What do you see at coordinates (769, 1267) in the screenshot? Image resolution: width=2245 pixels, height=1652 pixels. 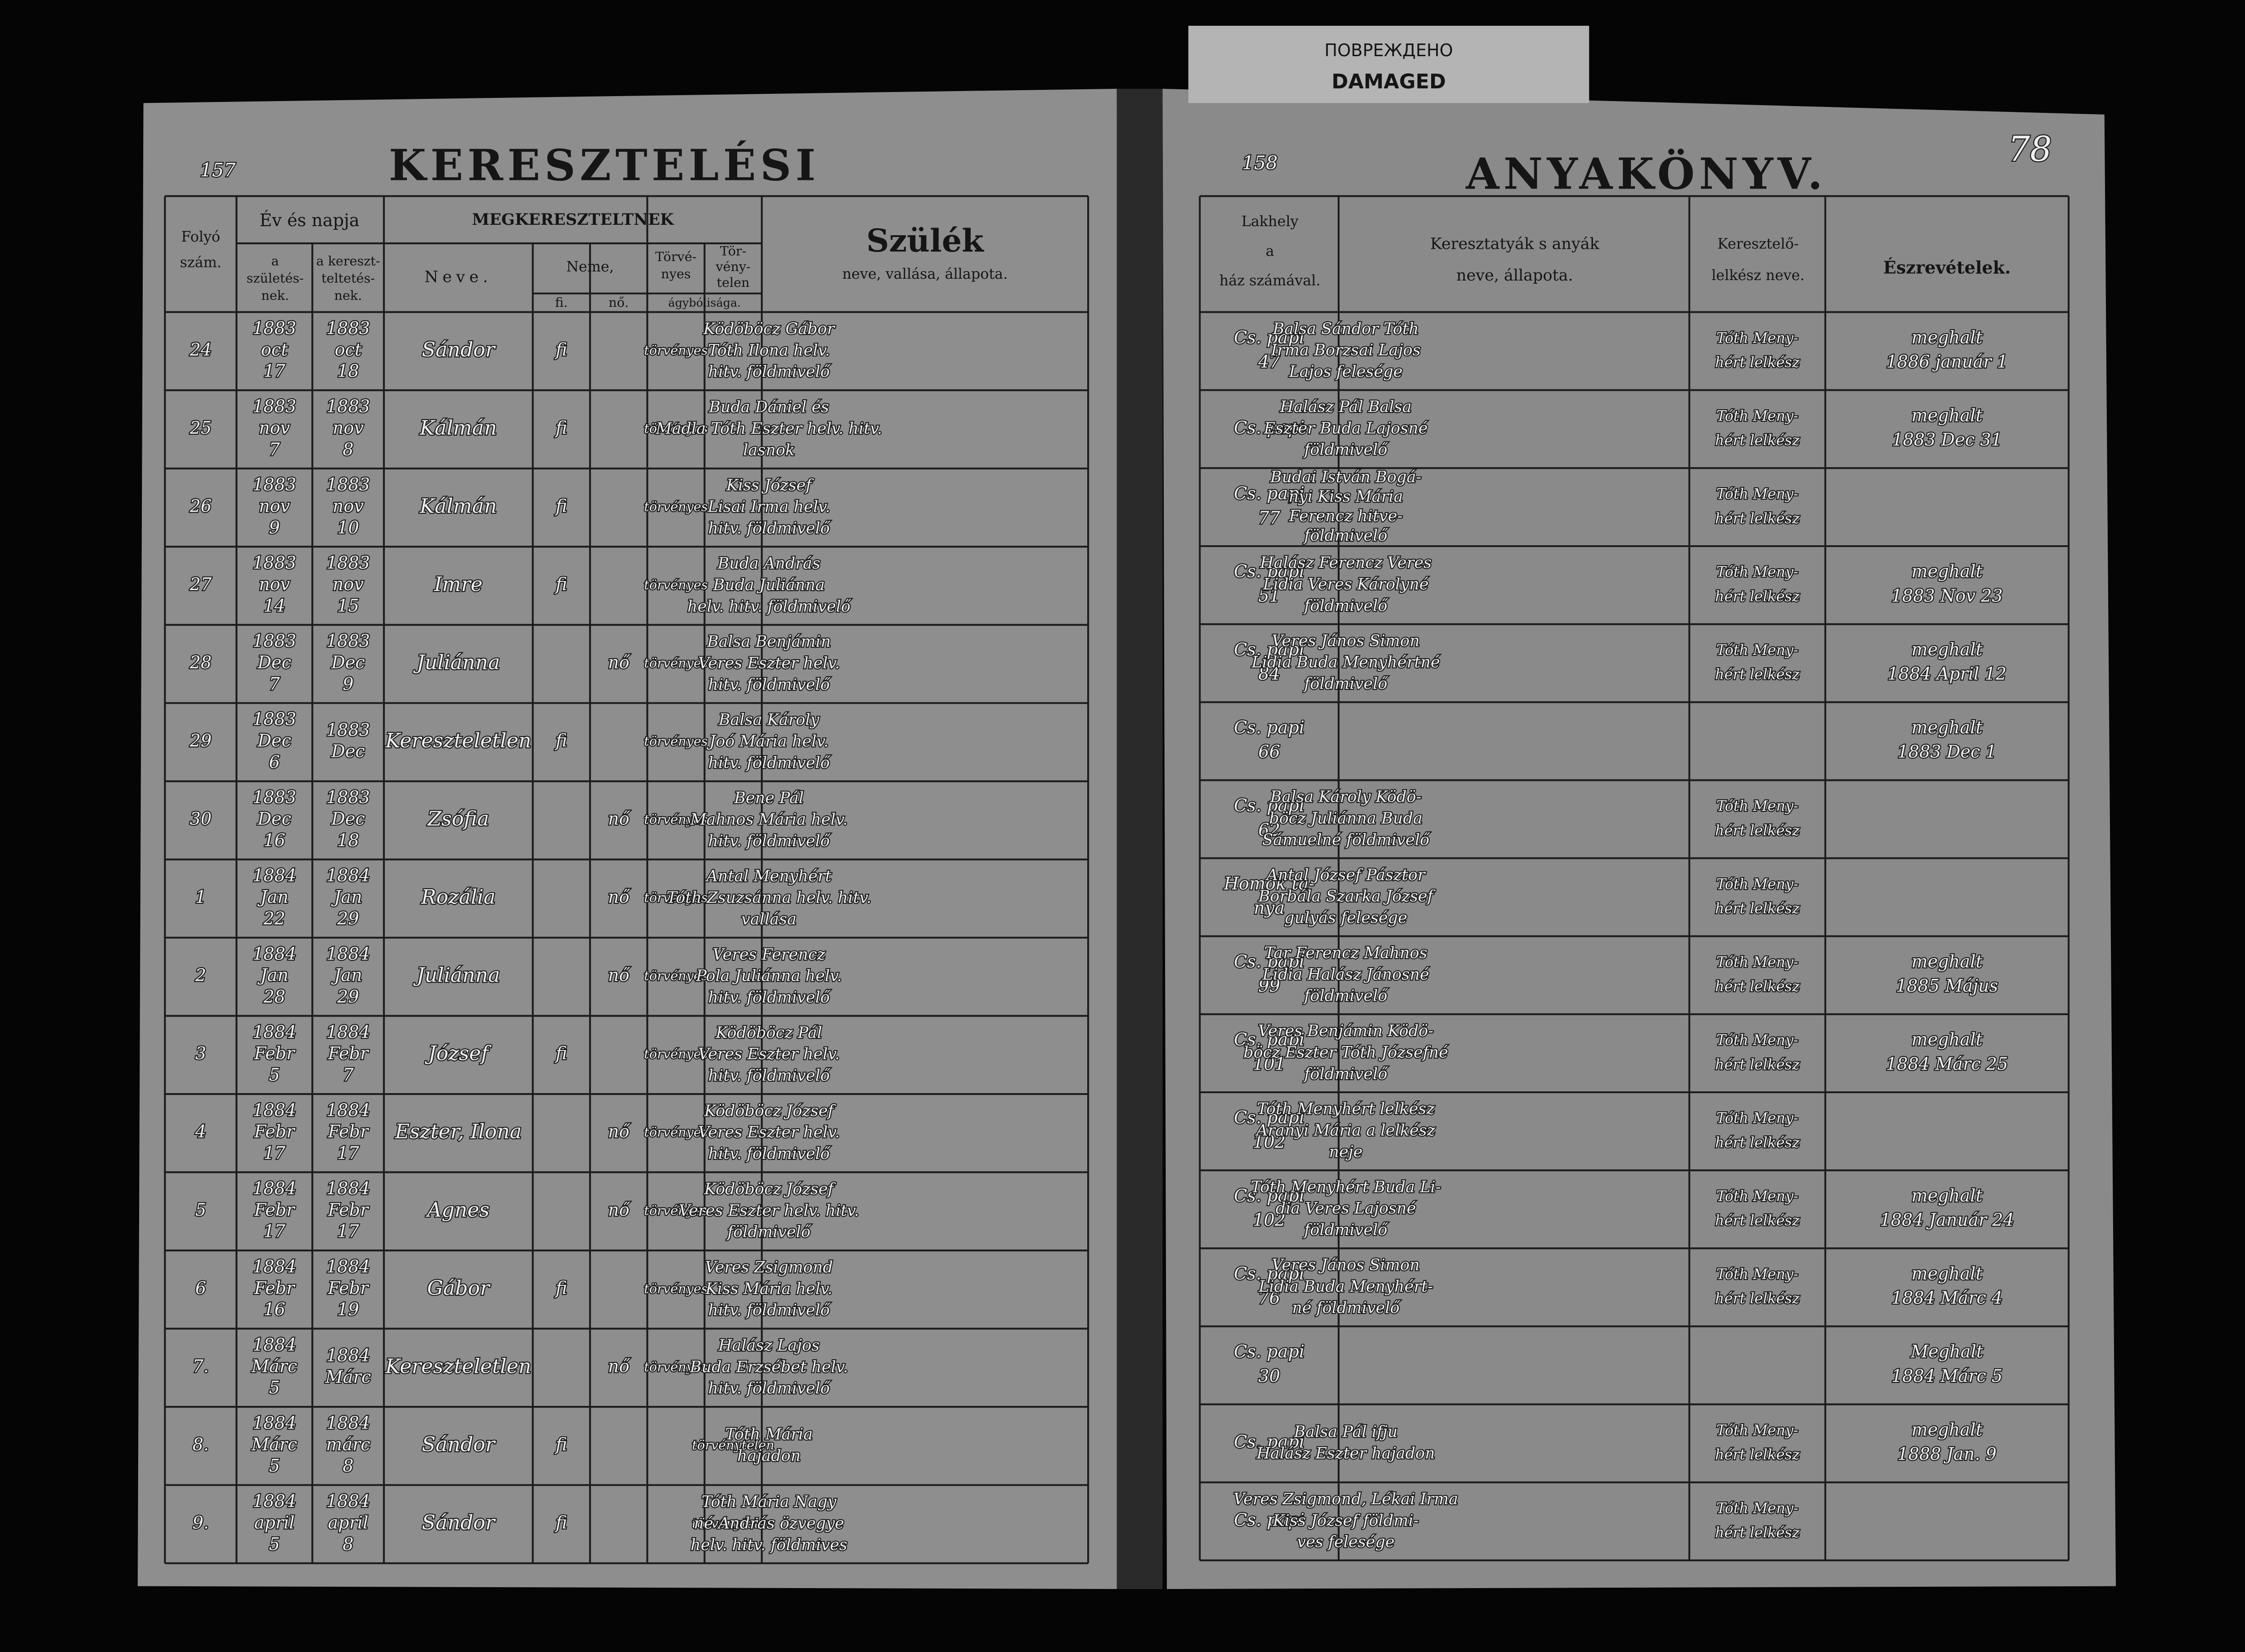 I see `parents: Veres Zsigmond` at bounding box center [769, 1267].